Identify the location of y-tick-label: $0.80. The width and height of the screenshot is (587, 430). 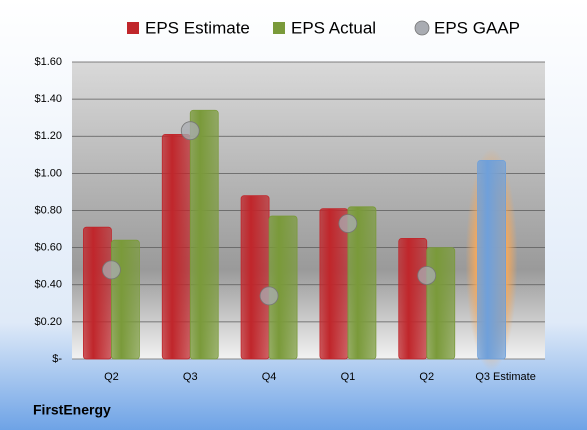
(48, 210).